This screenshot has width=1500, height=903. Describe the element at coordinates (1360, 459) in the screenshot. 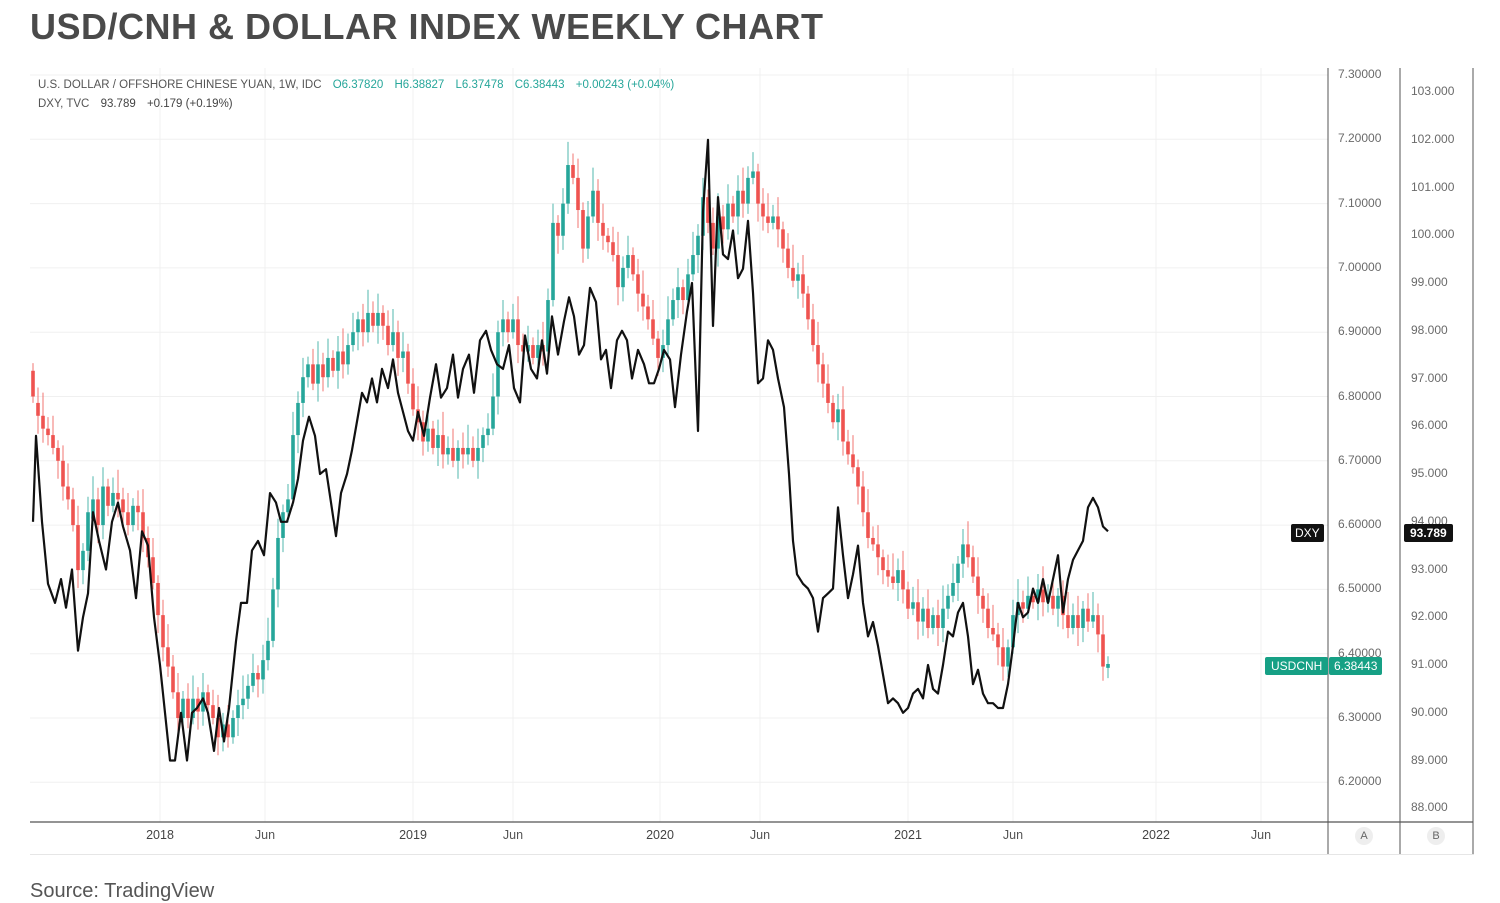

I see `usdcnh-axis-tick: 6.70000` at that location.